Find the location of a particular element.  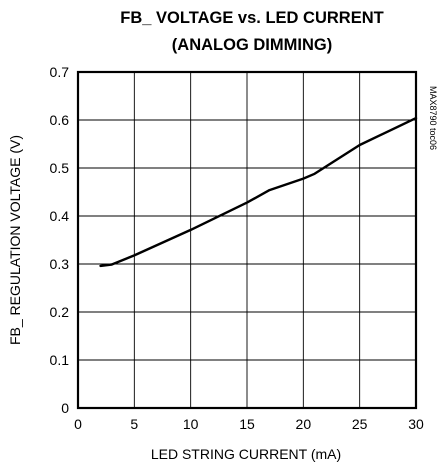

x-tick-label: 20 is located at coordinates (304, 424).